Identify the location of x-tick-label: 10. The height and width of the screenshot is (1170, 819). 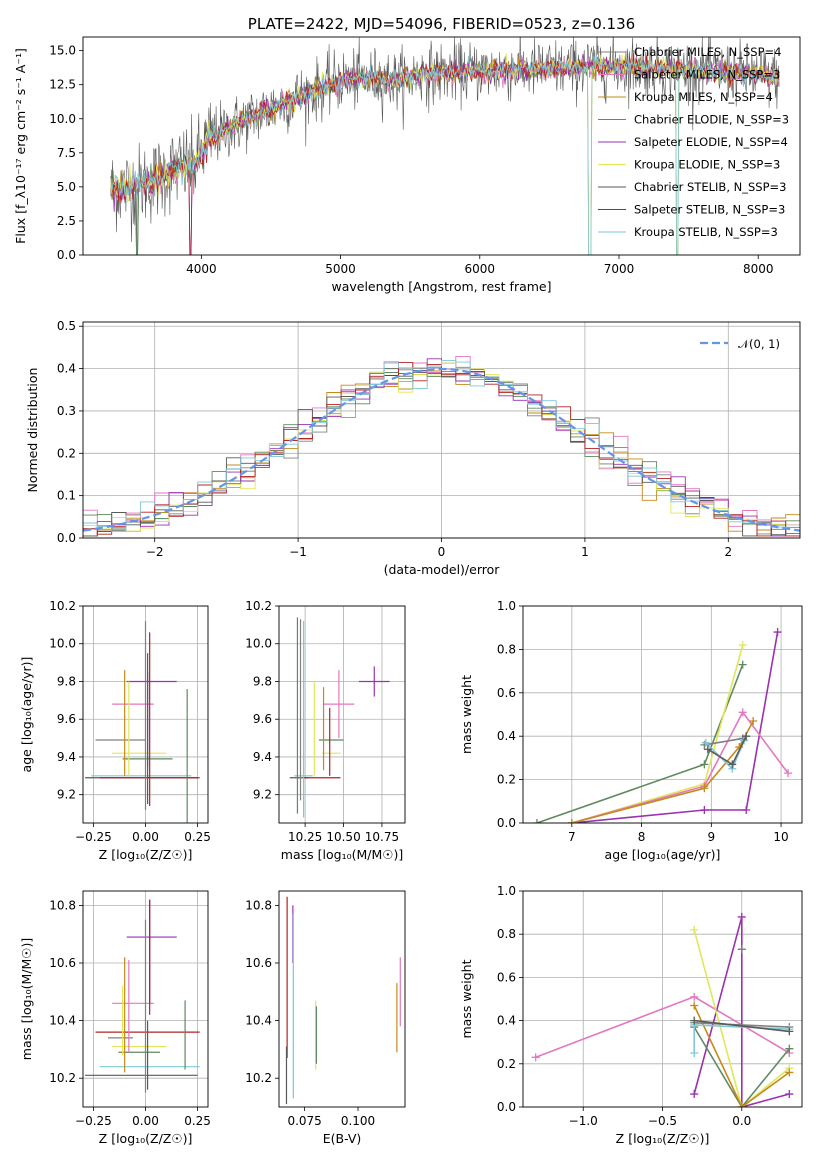
(780, 837).